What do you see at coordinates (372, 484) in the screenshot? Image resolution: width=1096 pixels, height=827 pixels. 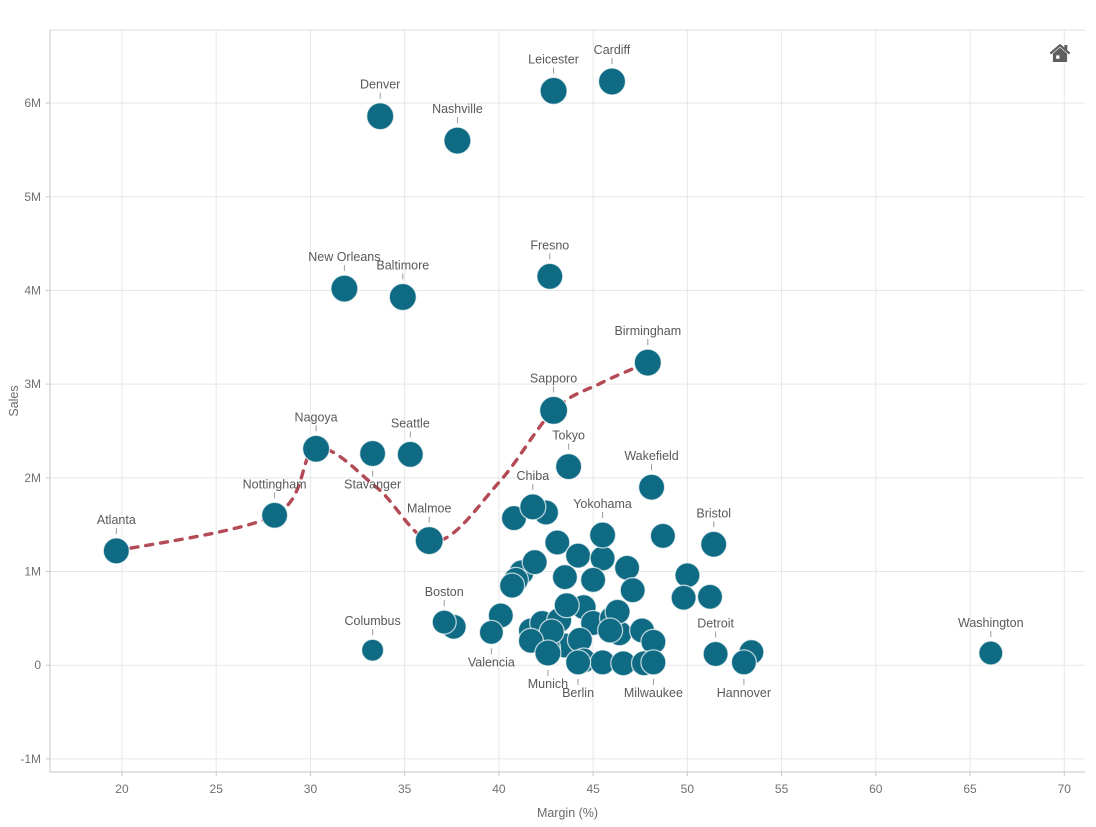 I see `point-label: Stavanger` at bounding box center [372, 484].